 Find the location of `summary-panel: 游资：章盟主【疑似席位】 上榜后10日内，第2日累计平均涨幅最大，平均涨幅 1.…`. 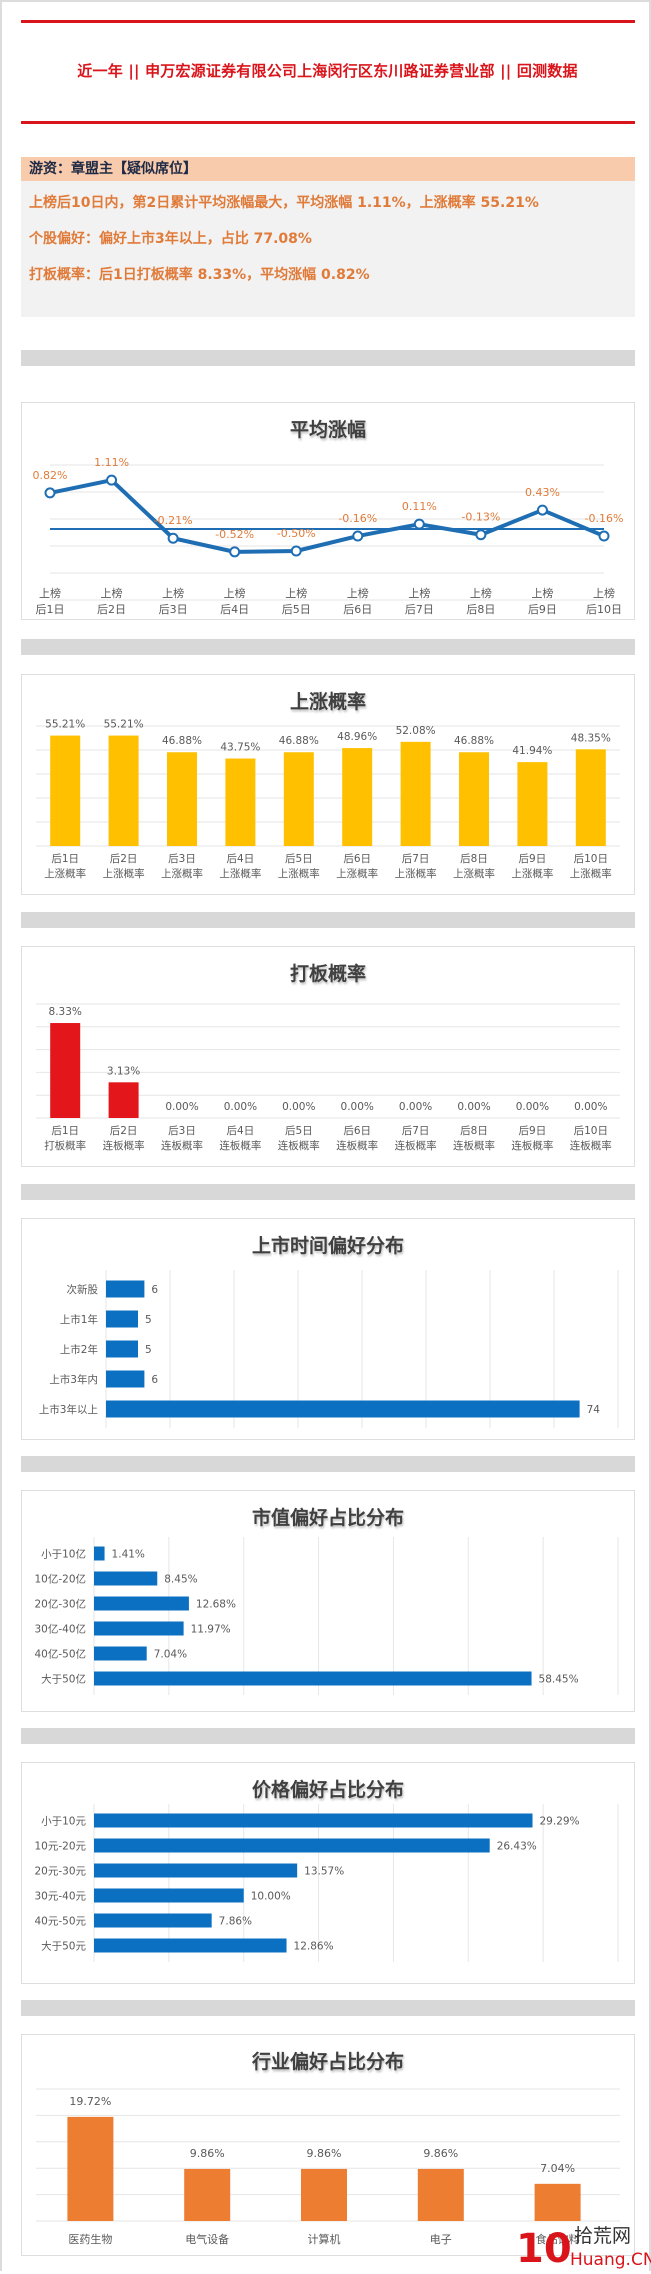

summary-panel: 游资：章盟主【疑似席位】 上榜后10日内，第2日累计平均涨幅最大，平均涨幅 1.… is located at coordinates (328, 237).